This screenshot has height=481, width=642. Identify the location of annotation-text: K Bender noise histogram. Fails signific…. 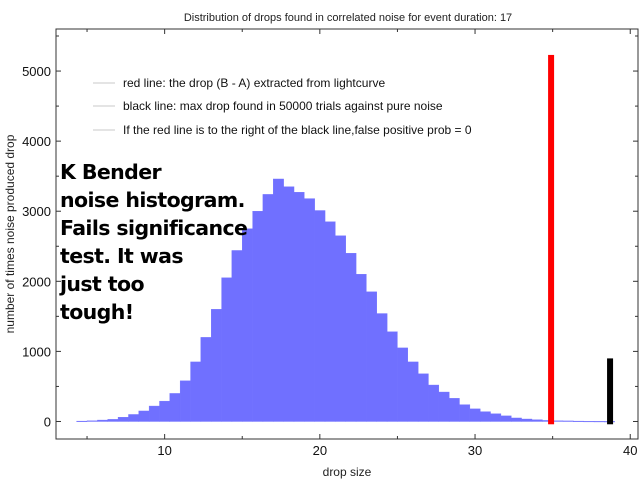
(154, 242).